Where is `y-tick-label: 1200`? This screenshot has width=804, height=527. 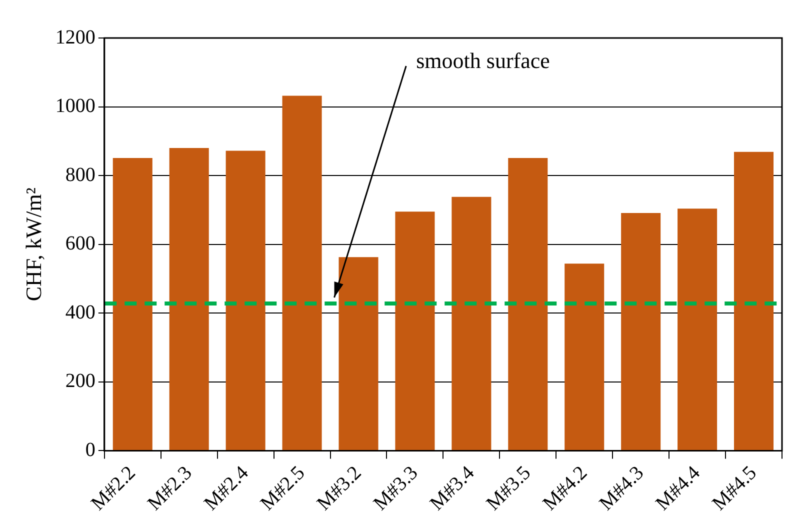 y-tick-label: 1200 is located at coordinates (75, 37).